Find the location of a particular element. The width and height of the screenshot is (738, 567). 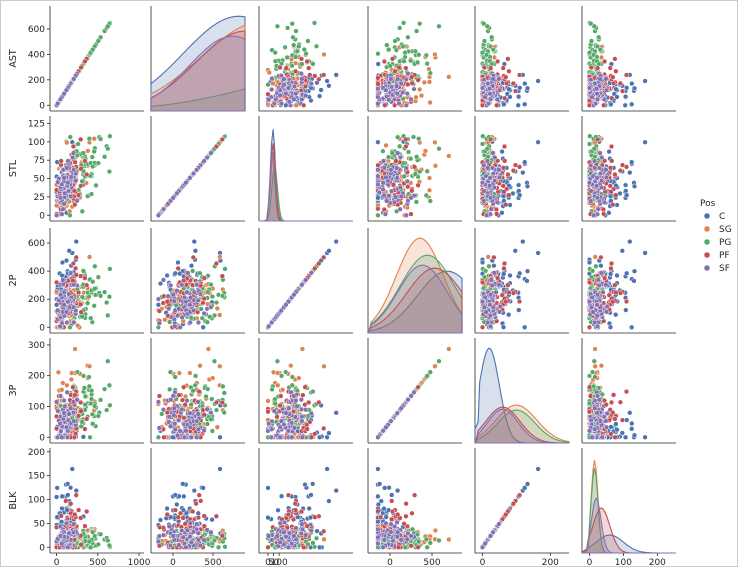

kde-panel-stl is located at coordinates (306, 175).